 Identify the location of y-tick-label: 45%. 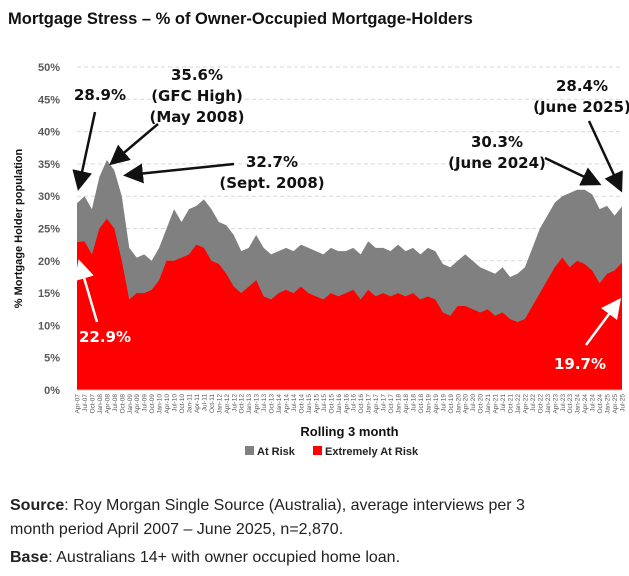
(49, 100).